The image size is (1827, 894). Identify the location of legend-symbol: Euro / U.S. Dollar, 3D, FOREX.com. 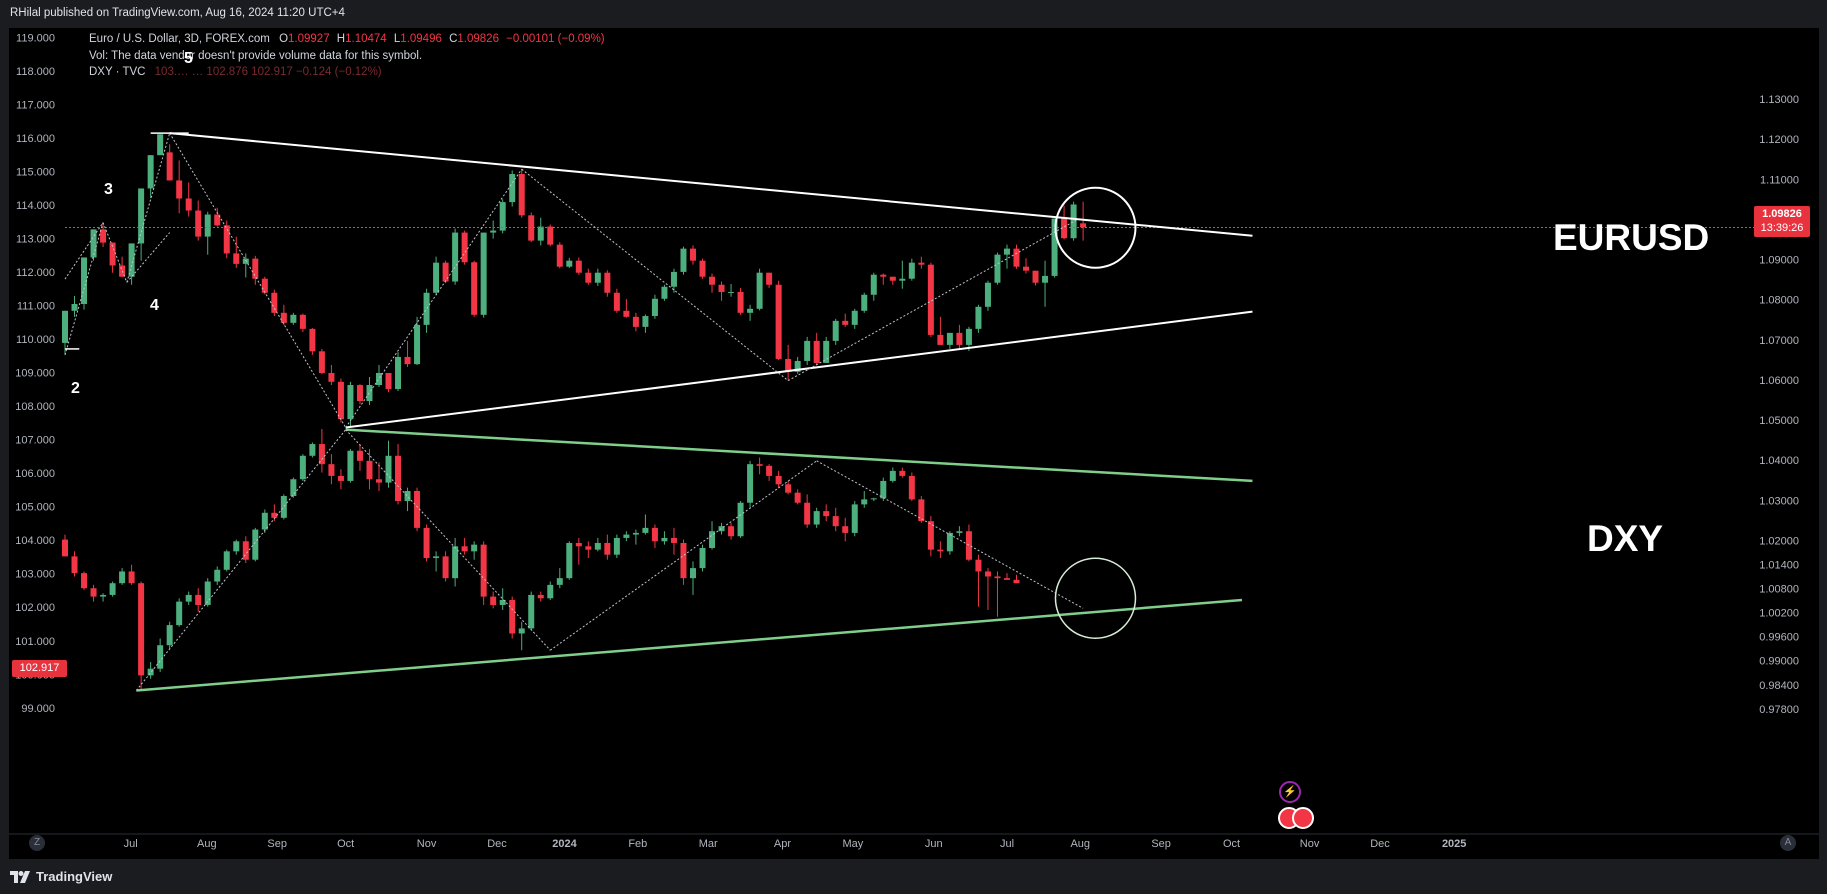
(179, 39).